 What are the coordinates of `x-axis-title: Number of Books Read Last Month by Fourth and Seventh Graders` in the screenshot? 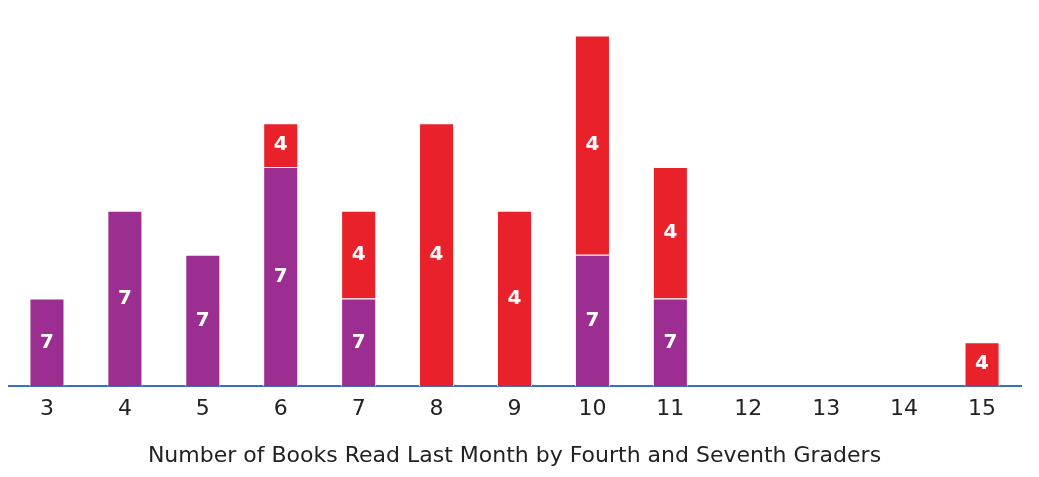 It's located at (514, 454).